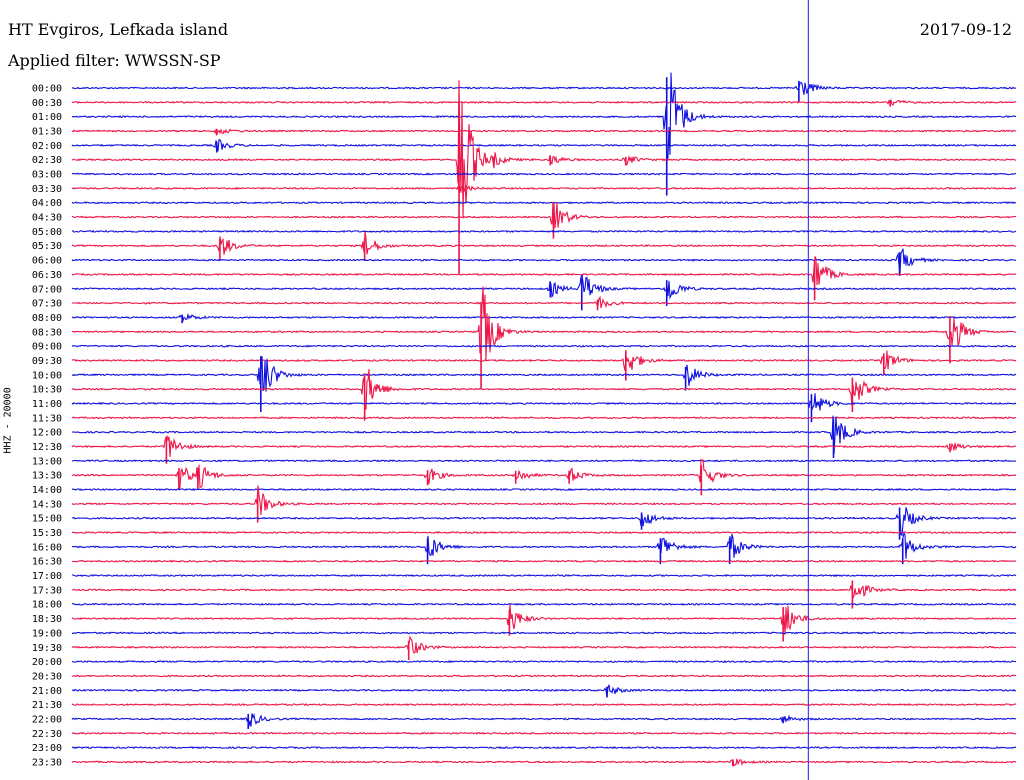 Image resolution: width=1024 pixels, height=780 pixels. What do you see at coordinates (47, 160) in the screenshot?
I see `time-tick-label: 02:30` at bounding box center [47, 160].